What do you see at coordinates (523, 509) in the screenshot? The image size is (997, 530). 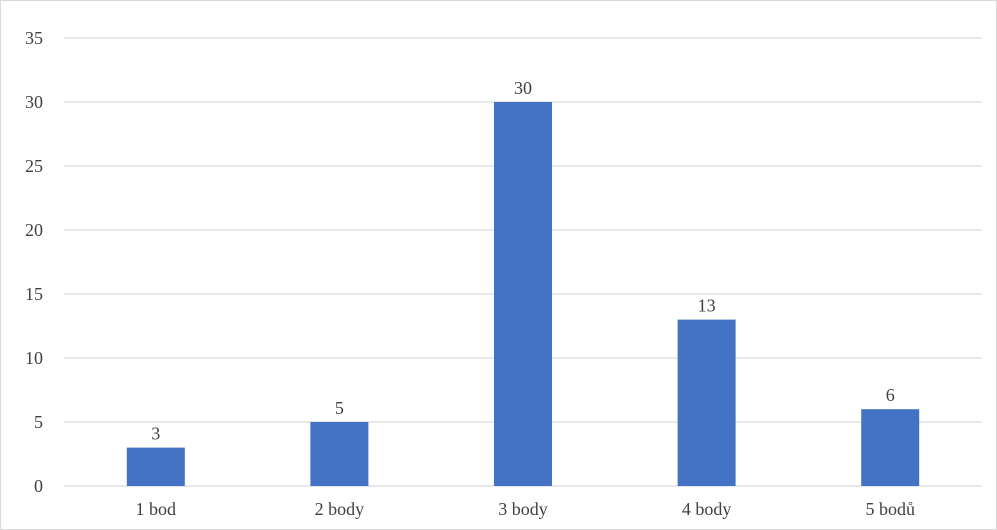 I see `x-category-label: 3 body` at bounding box center [523, 509].